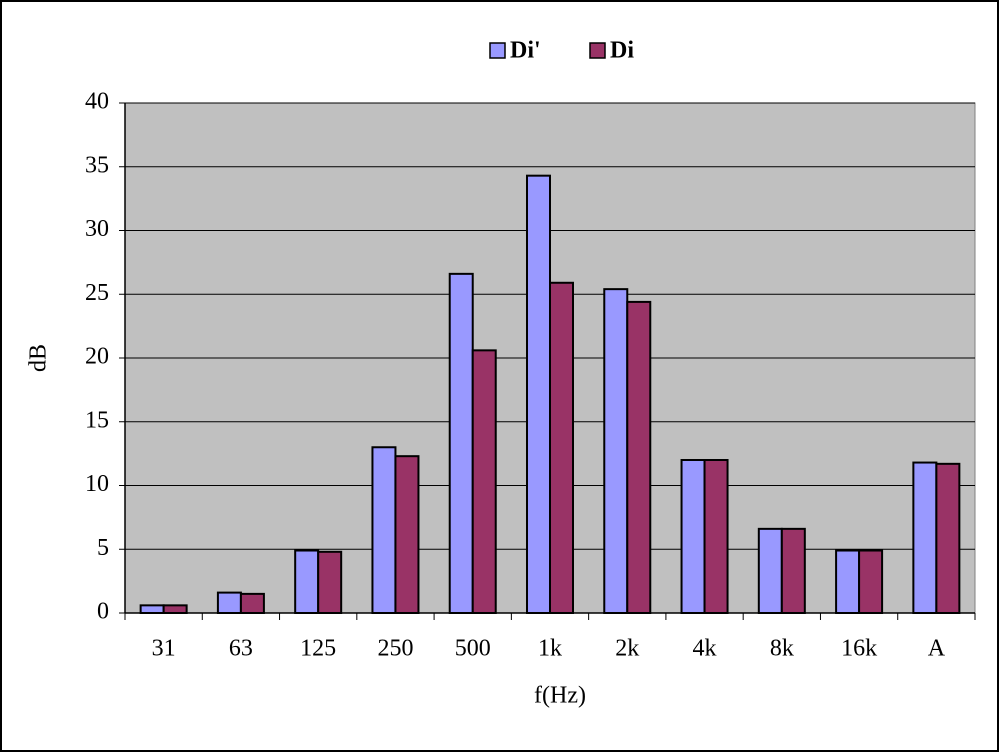 The image size is (1000, 753). I want to click on x-tick-label: 125, so click(318, 649).